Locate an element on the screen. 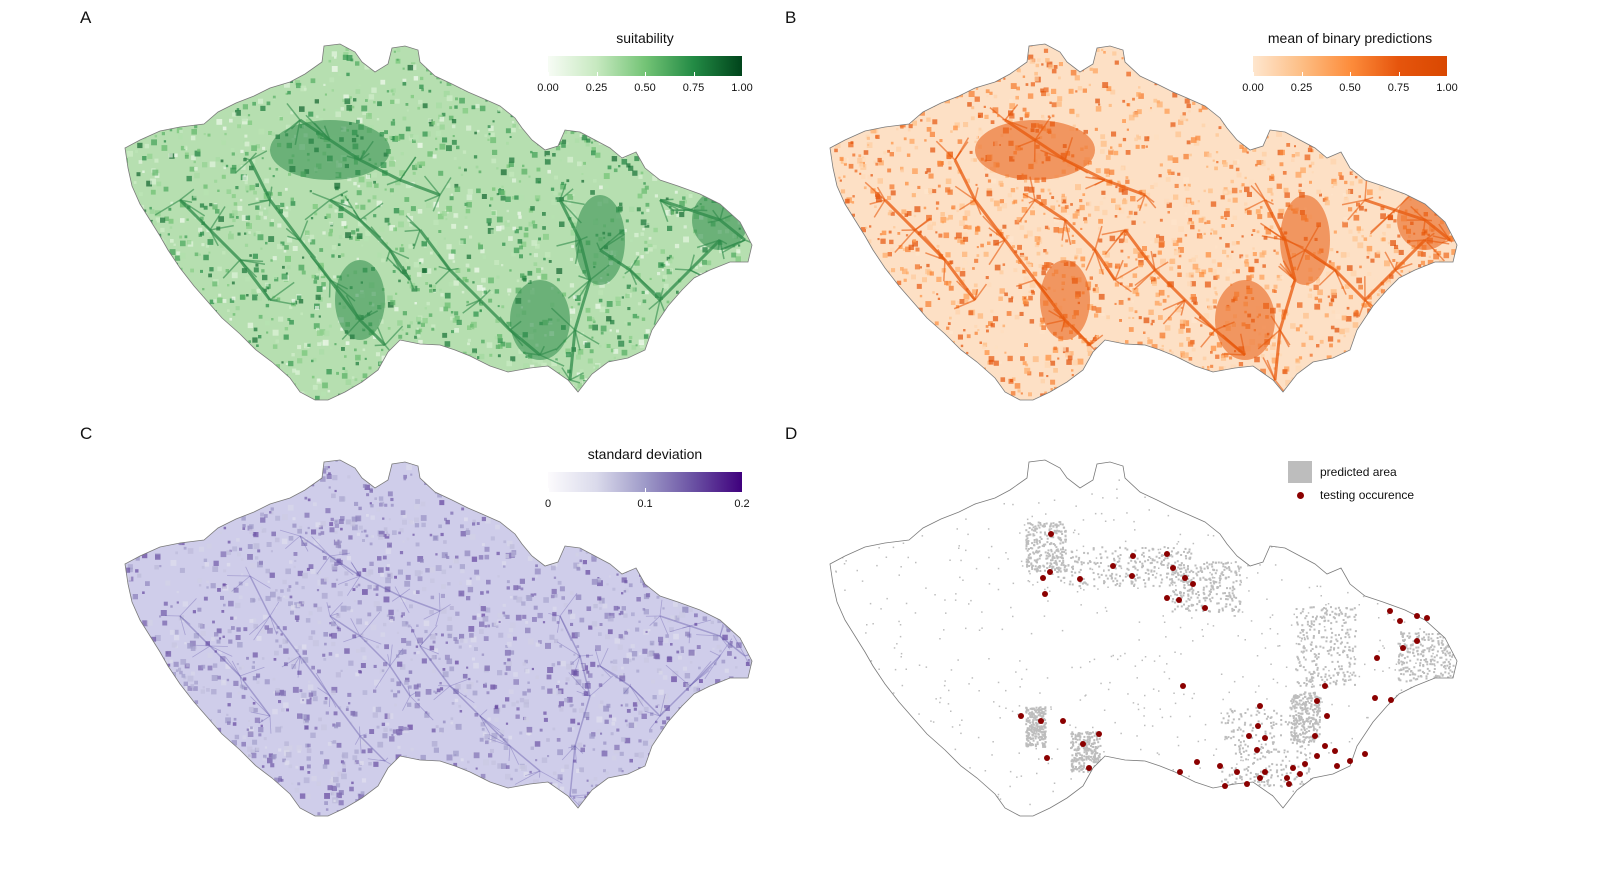 The image size is (1610, 869). panel-label-d: D is located at coordinates (791, 433).